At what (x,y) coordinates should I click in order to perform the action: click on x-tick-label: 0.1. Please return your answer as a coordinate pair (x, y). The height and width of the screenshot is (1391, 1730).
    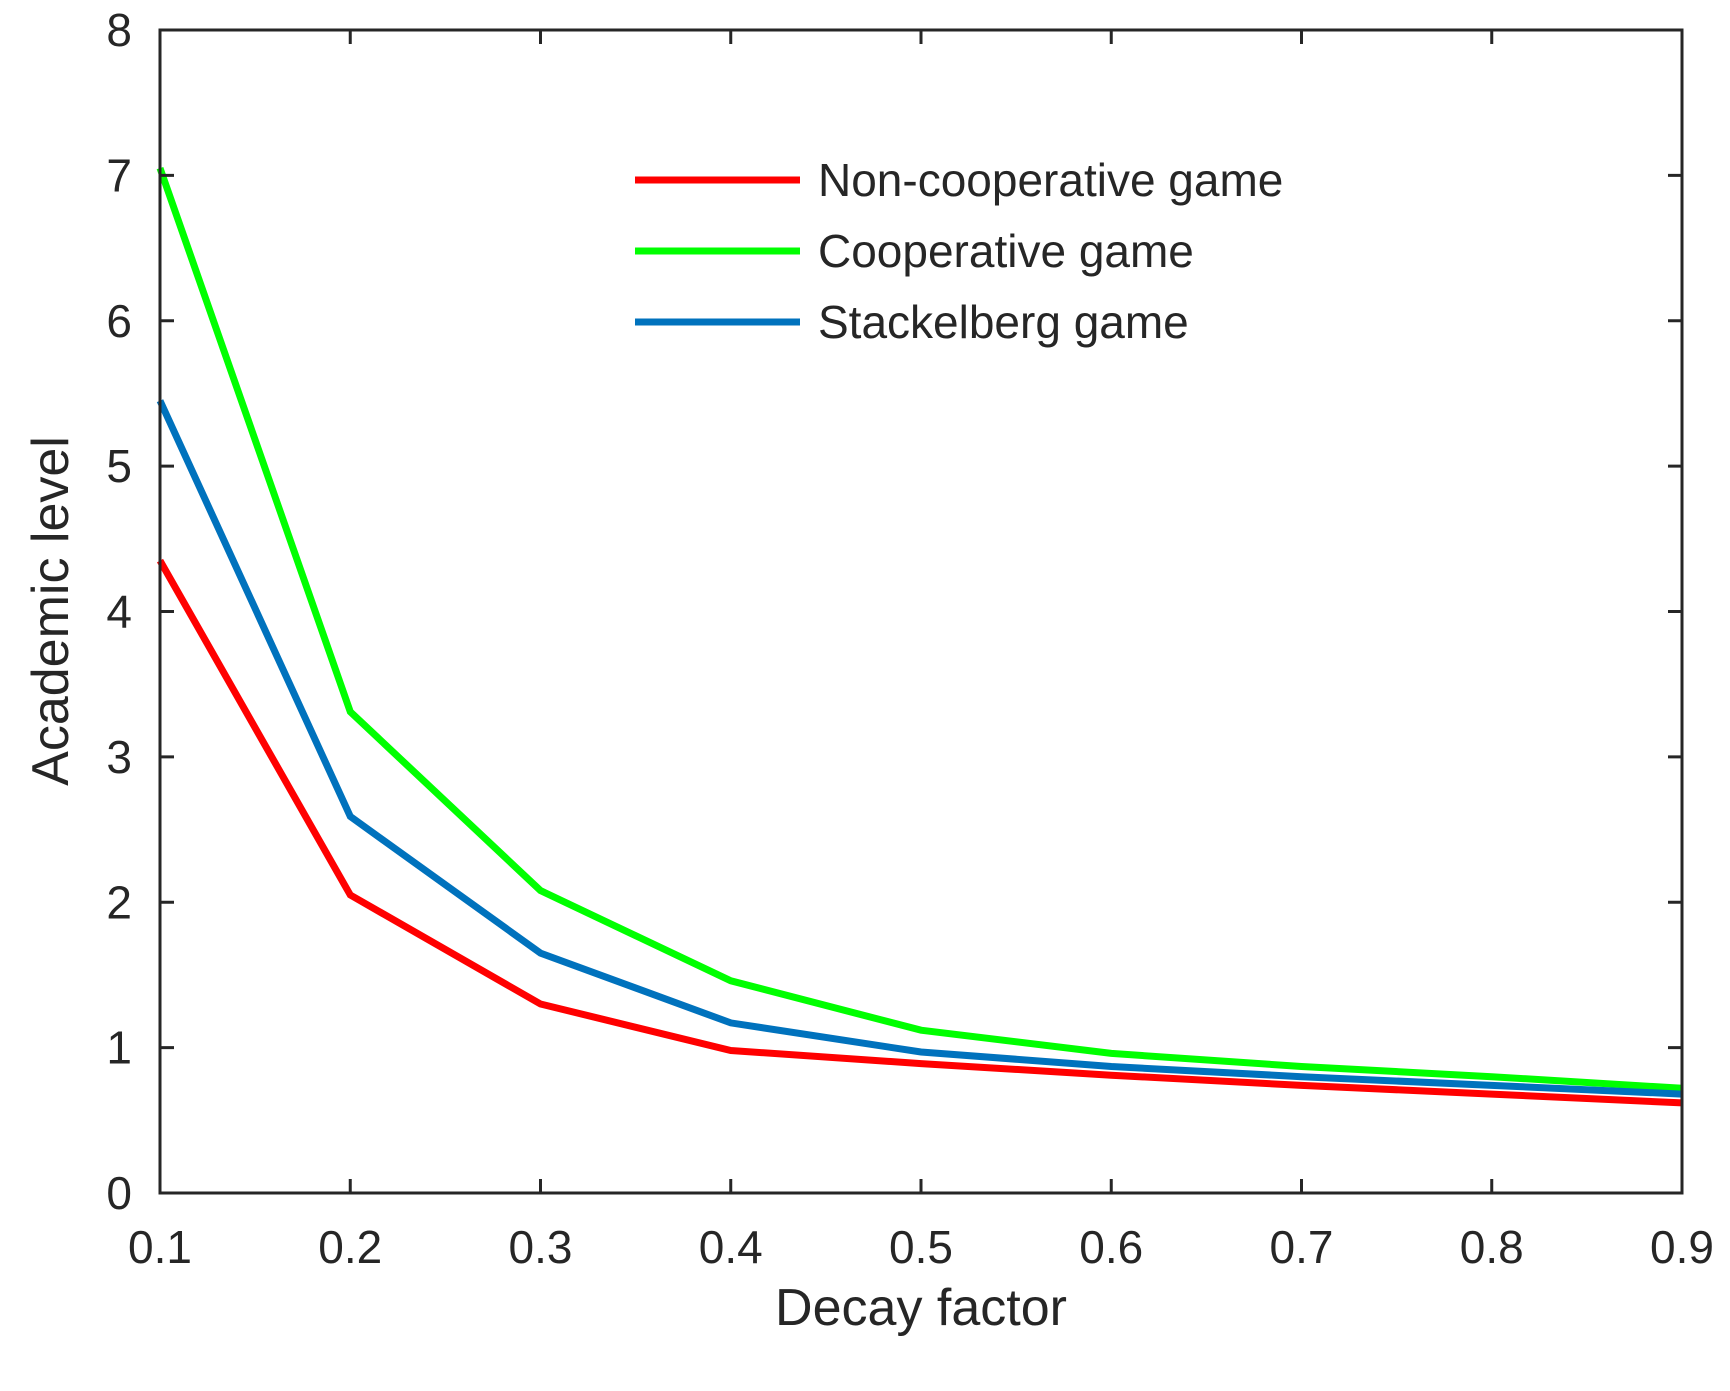
    Looking at the image, I should click on (160, 1247).